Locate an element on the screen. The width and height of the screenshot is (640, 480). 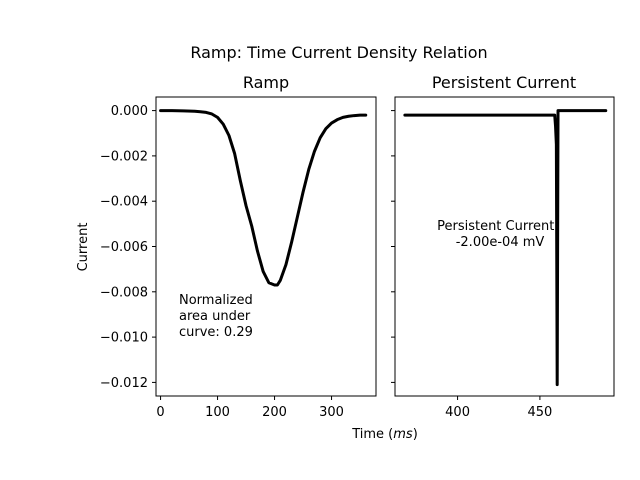
ramp-ytick-label: −0.008 is located at coordinates (124, 292).